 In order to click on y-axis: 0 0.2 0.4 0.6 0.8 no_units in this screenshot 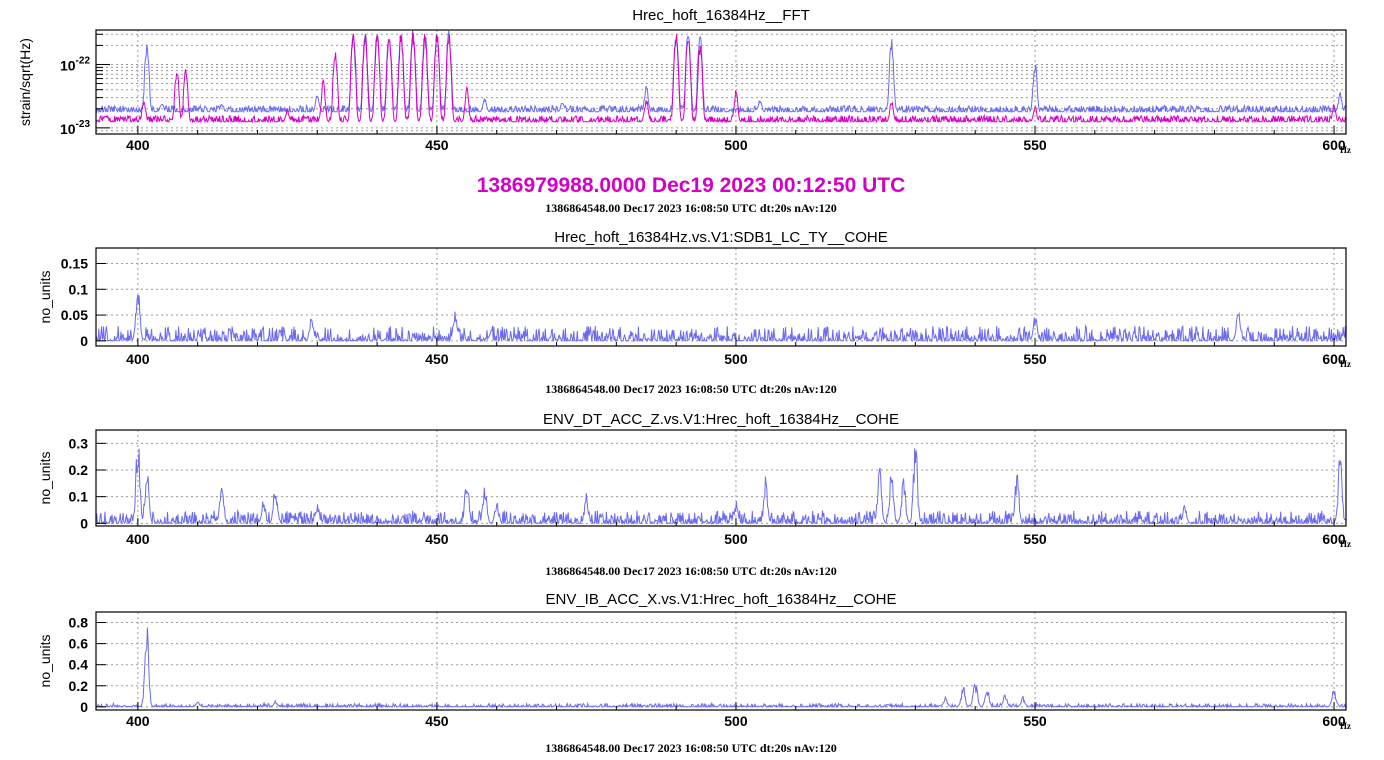, I will do `click(71, 665)`.